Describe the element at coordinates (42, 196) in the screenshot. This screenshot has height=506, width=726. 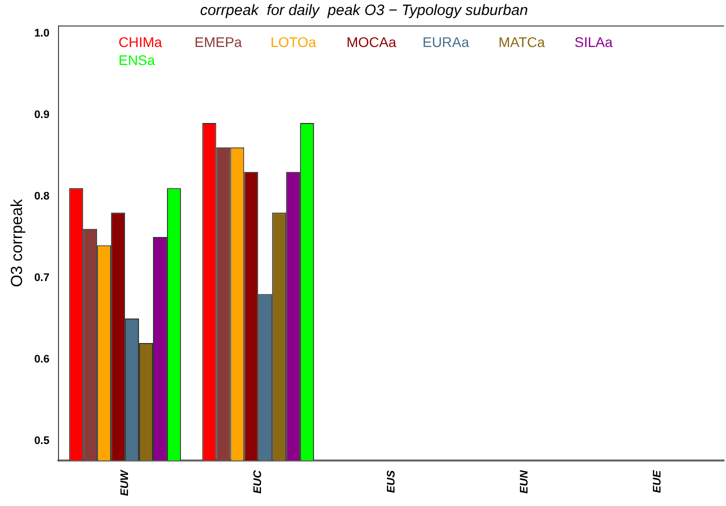
I see `y-tick-label: 0.8` at that location.